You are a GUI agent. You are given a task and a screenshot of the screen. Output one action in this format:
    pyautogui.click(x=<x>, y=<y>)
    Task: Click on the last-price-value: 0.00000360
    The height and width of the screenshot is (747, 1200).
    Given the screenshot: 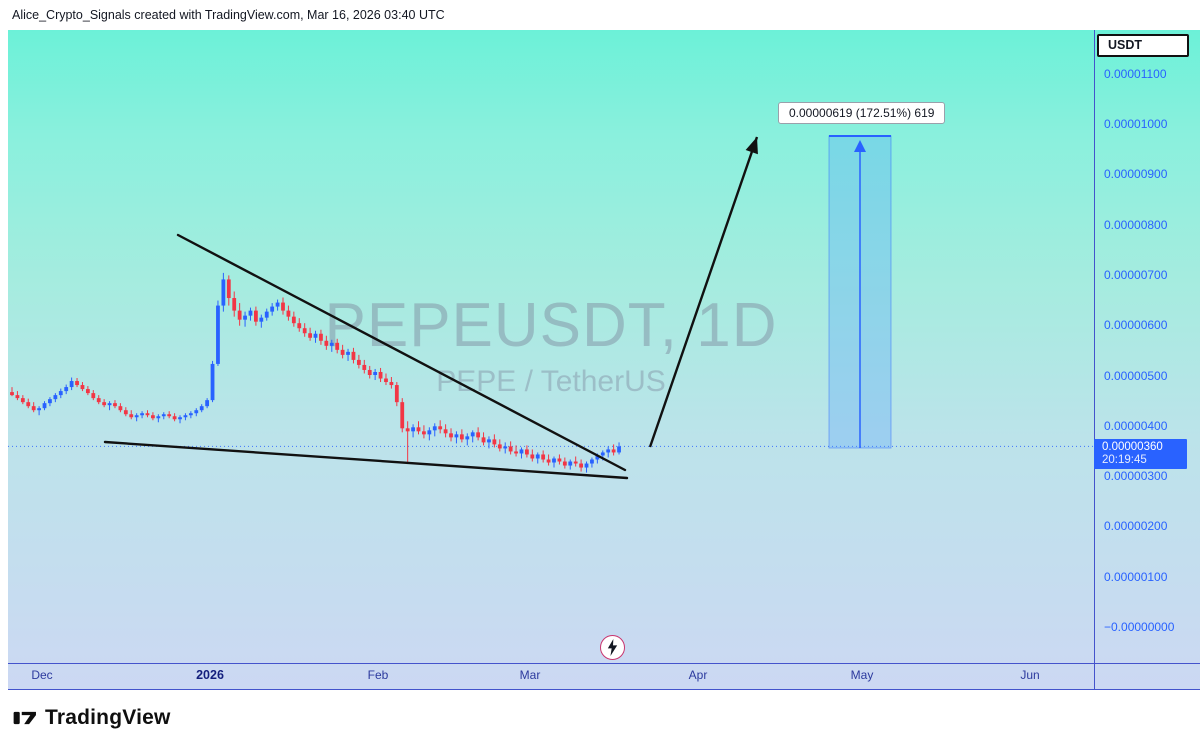 What is the action you would take?
    pyautogui.click(x=1132, y=447)
    